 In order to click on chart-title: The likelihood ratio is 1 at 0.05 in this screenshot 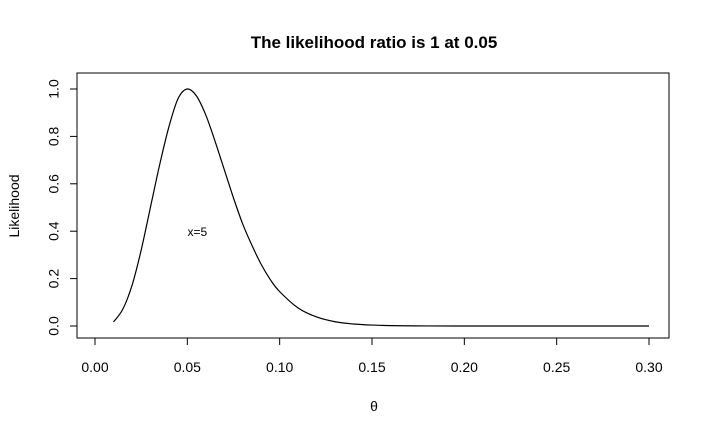, I will do `click(374, 42)`.